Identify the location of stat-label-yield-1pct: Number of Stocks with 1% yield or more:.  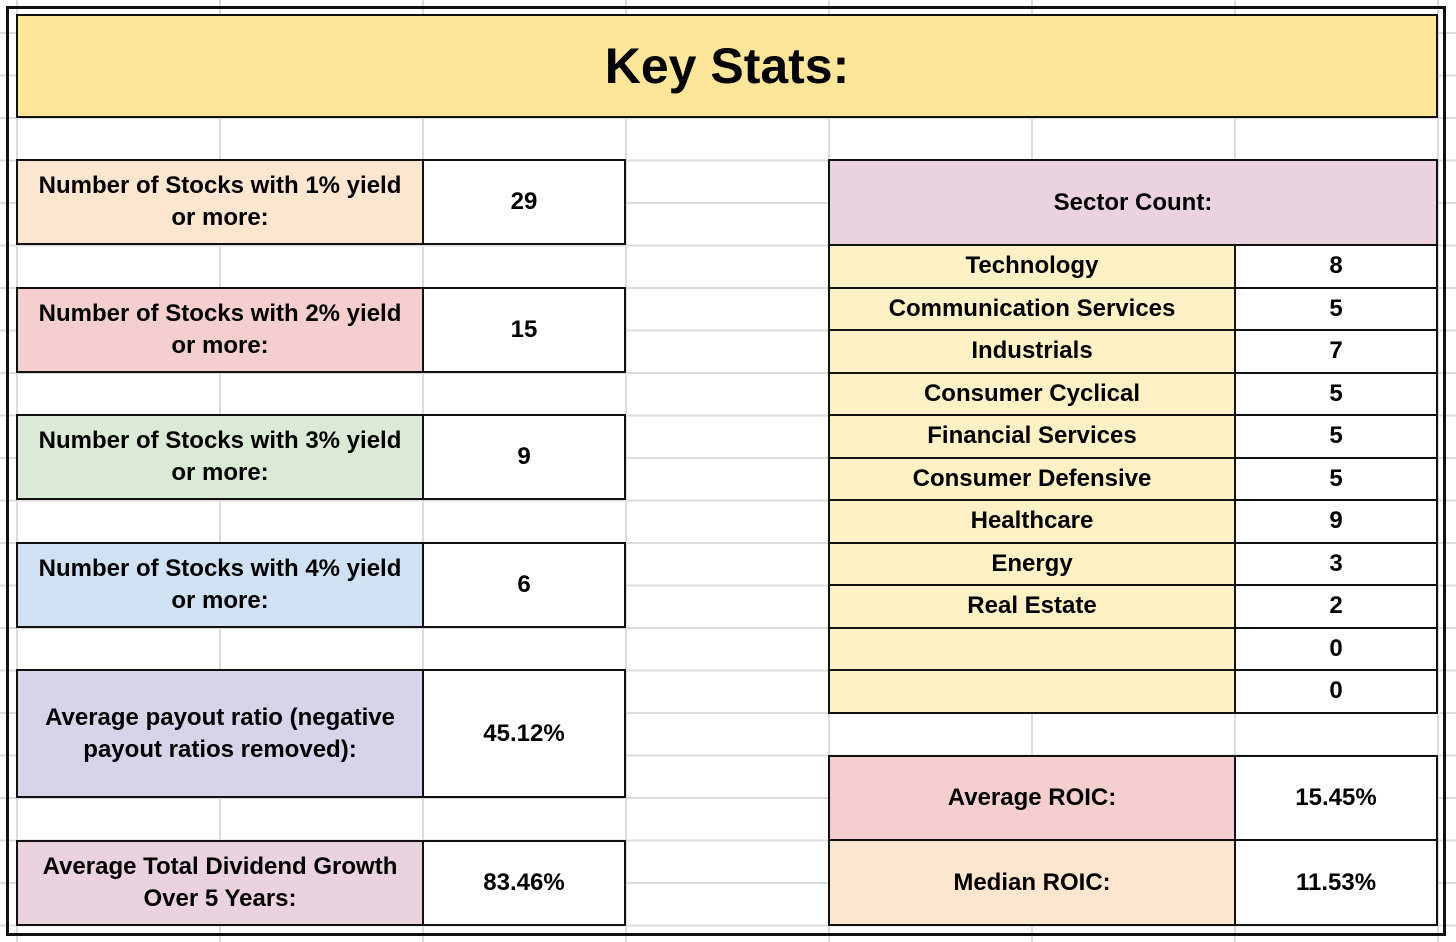
(220, 202).